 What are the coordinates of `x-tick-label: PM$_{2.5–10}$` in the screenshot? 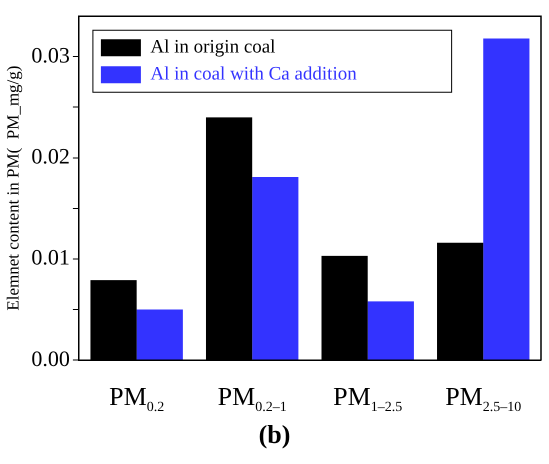 It's located at (483, 399).